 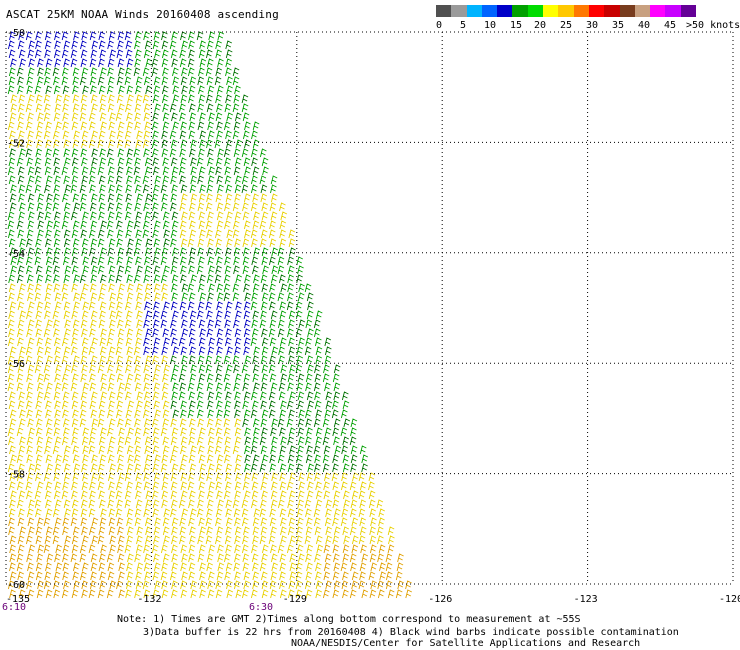 I want to click on wind-speed-colorbar, so click(x=566, y=11).